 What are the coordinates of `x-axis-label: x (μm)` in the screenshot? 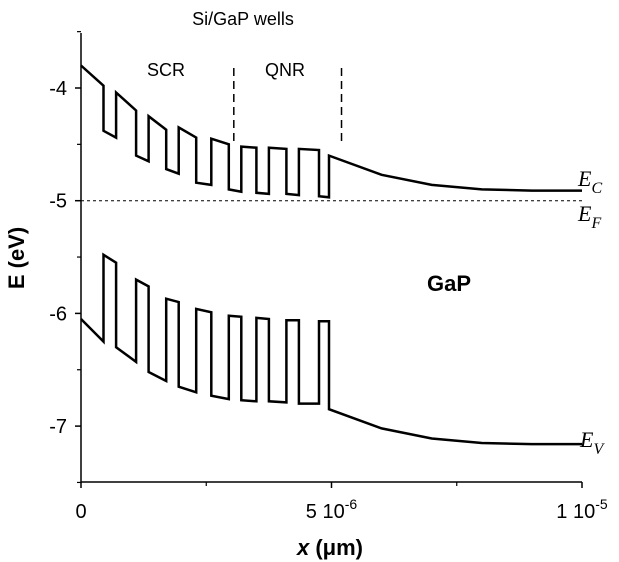 It's located at (329, 547).